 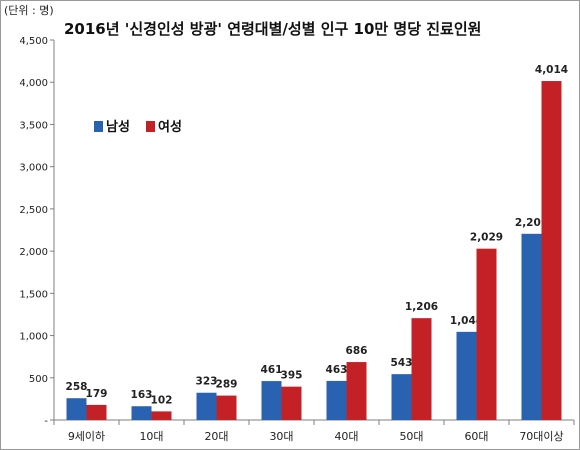 What do you see at coordinates (402, 363) in the screenshot?
I see `data-label-male: 543` at bounding box center [402, 363].